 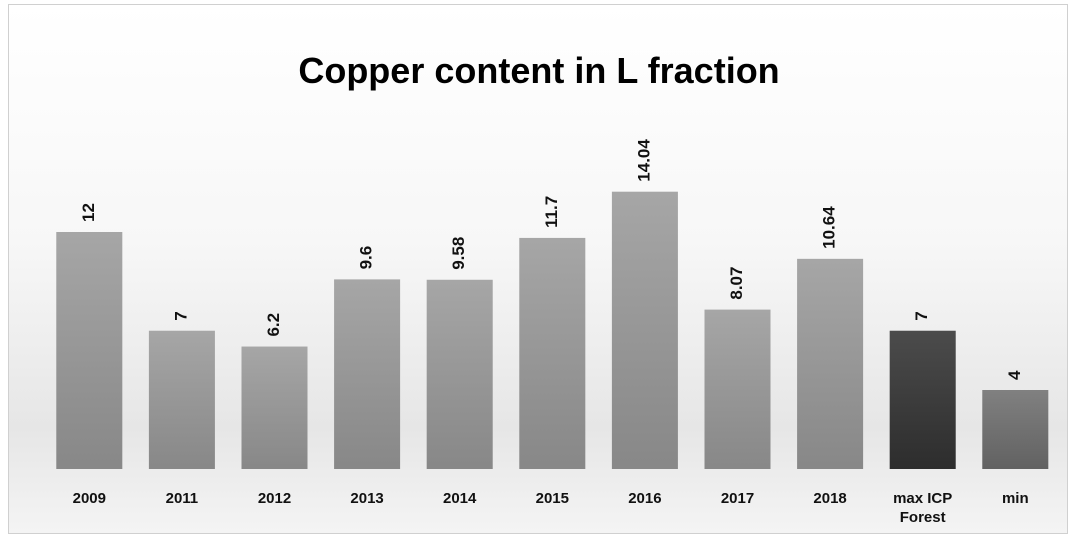 What do you see at coordinates (366, 258) in the screenshot?
I see `data-label: 9.6` at bounding box center [366, 258].